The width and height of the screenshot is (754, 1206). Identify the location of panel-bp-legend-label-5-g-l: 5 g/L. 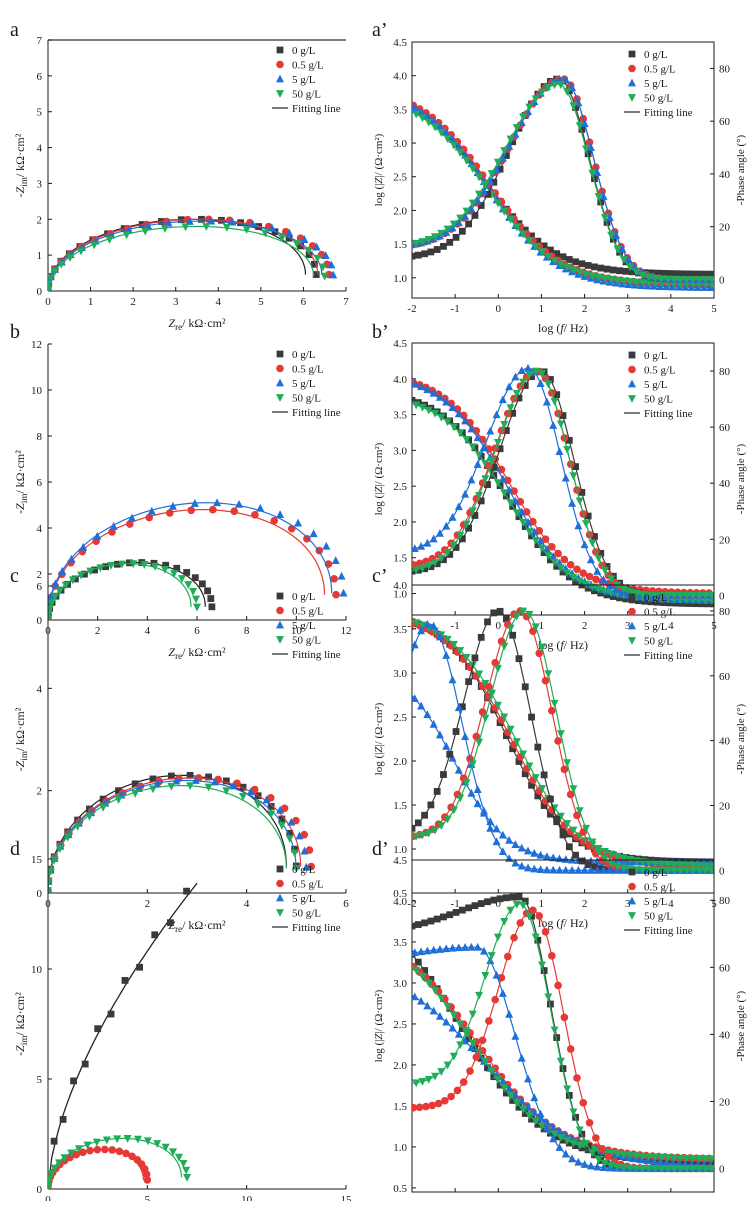
(656, 385).